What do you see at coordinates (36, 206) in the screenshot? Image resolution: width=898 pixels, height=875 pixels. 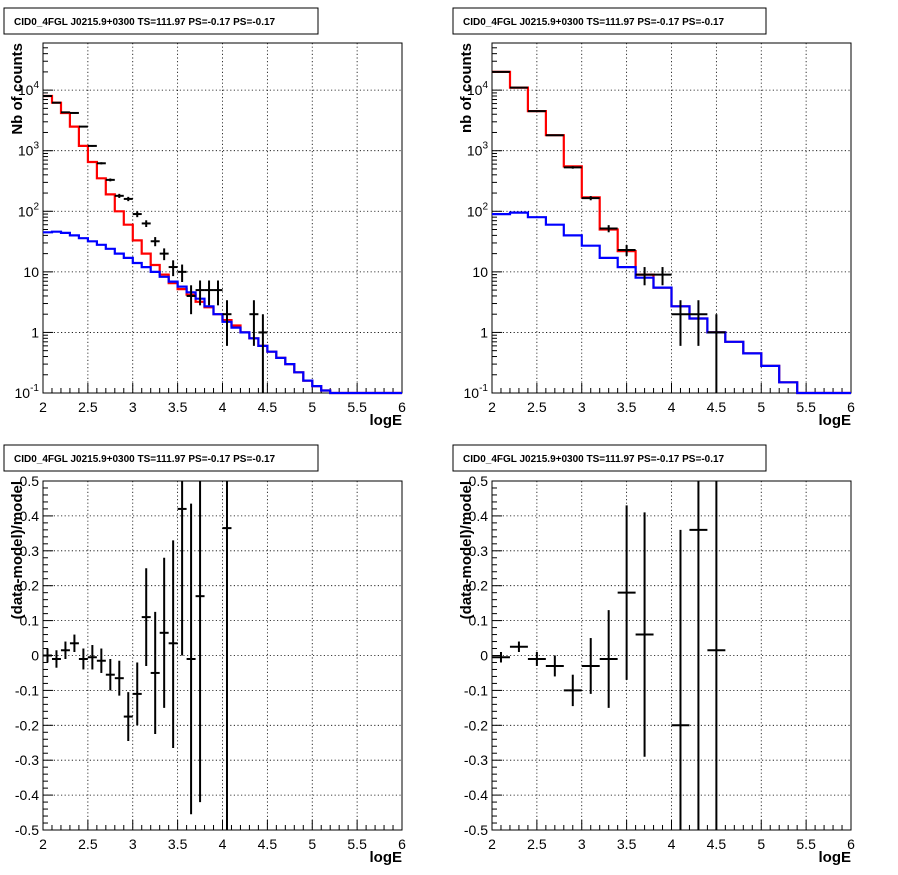 I see `y-tick-exponent: 2` at bounding box center [36, 206].